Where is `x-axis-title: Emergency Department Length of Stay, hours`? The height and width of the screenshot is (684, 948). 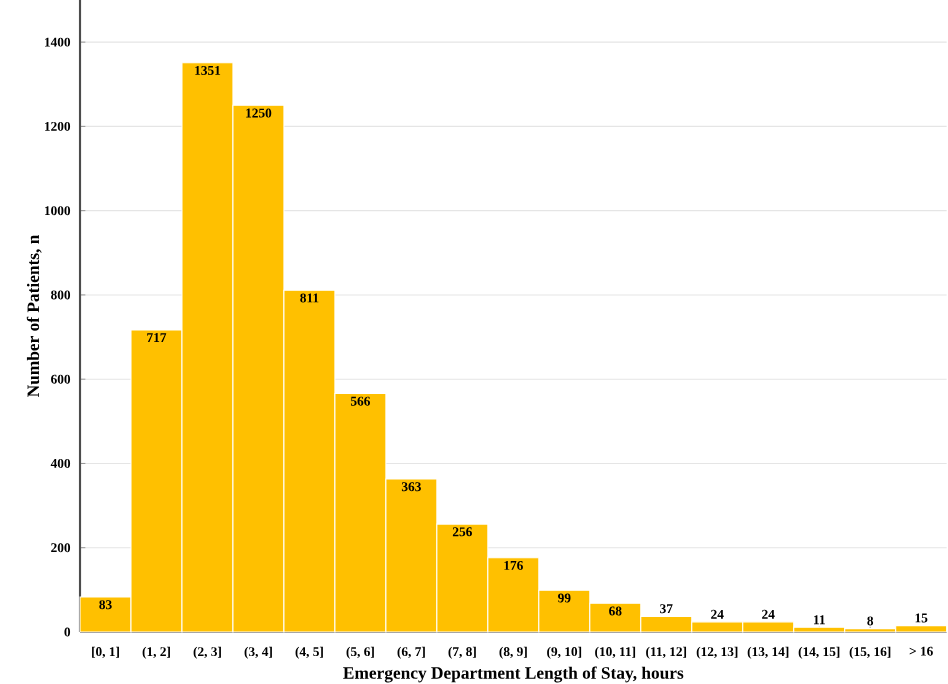
x-axis-title: Emergency Department Length of Stay, hours is located at coordinates (513, 674).